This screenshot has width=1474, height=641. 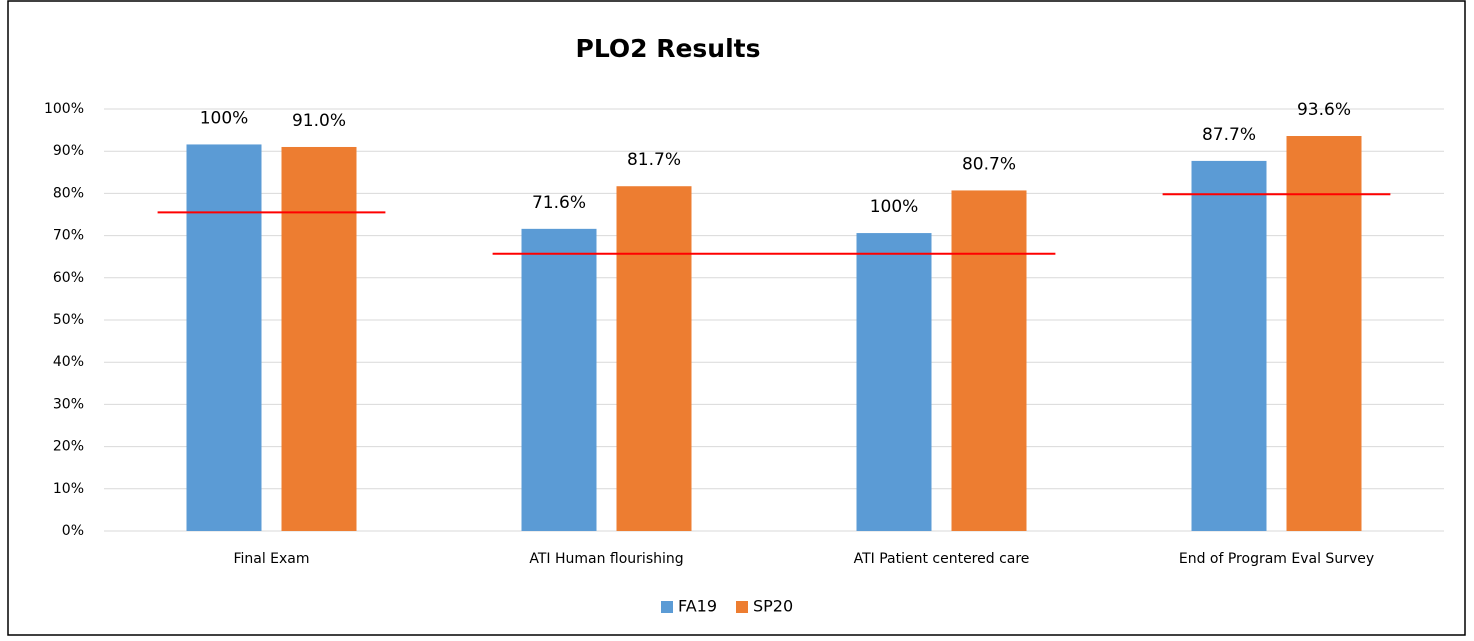 I want to click on y-tick-label: 30%, so click(x=68, y=404).